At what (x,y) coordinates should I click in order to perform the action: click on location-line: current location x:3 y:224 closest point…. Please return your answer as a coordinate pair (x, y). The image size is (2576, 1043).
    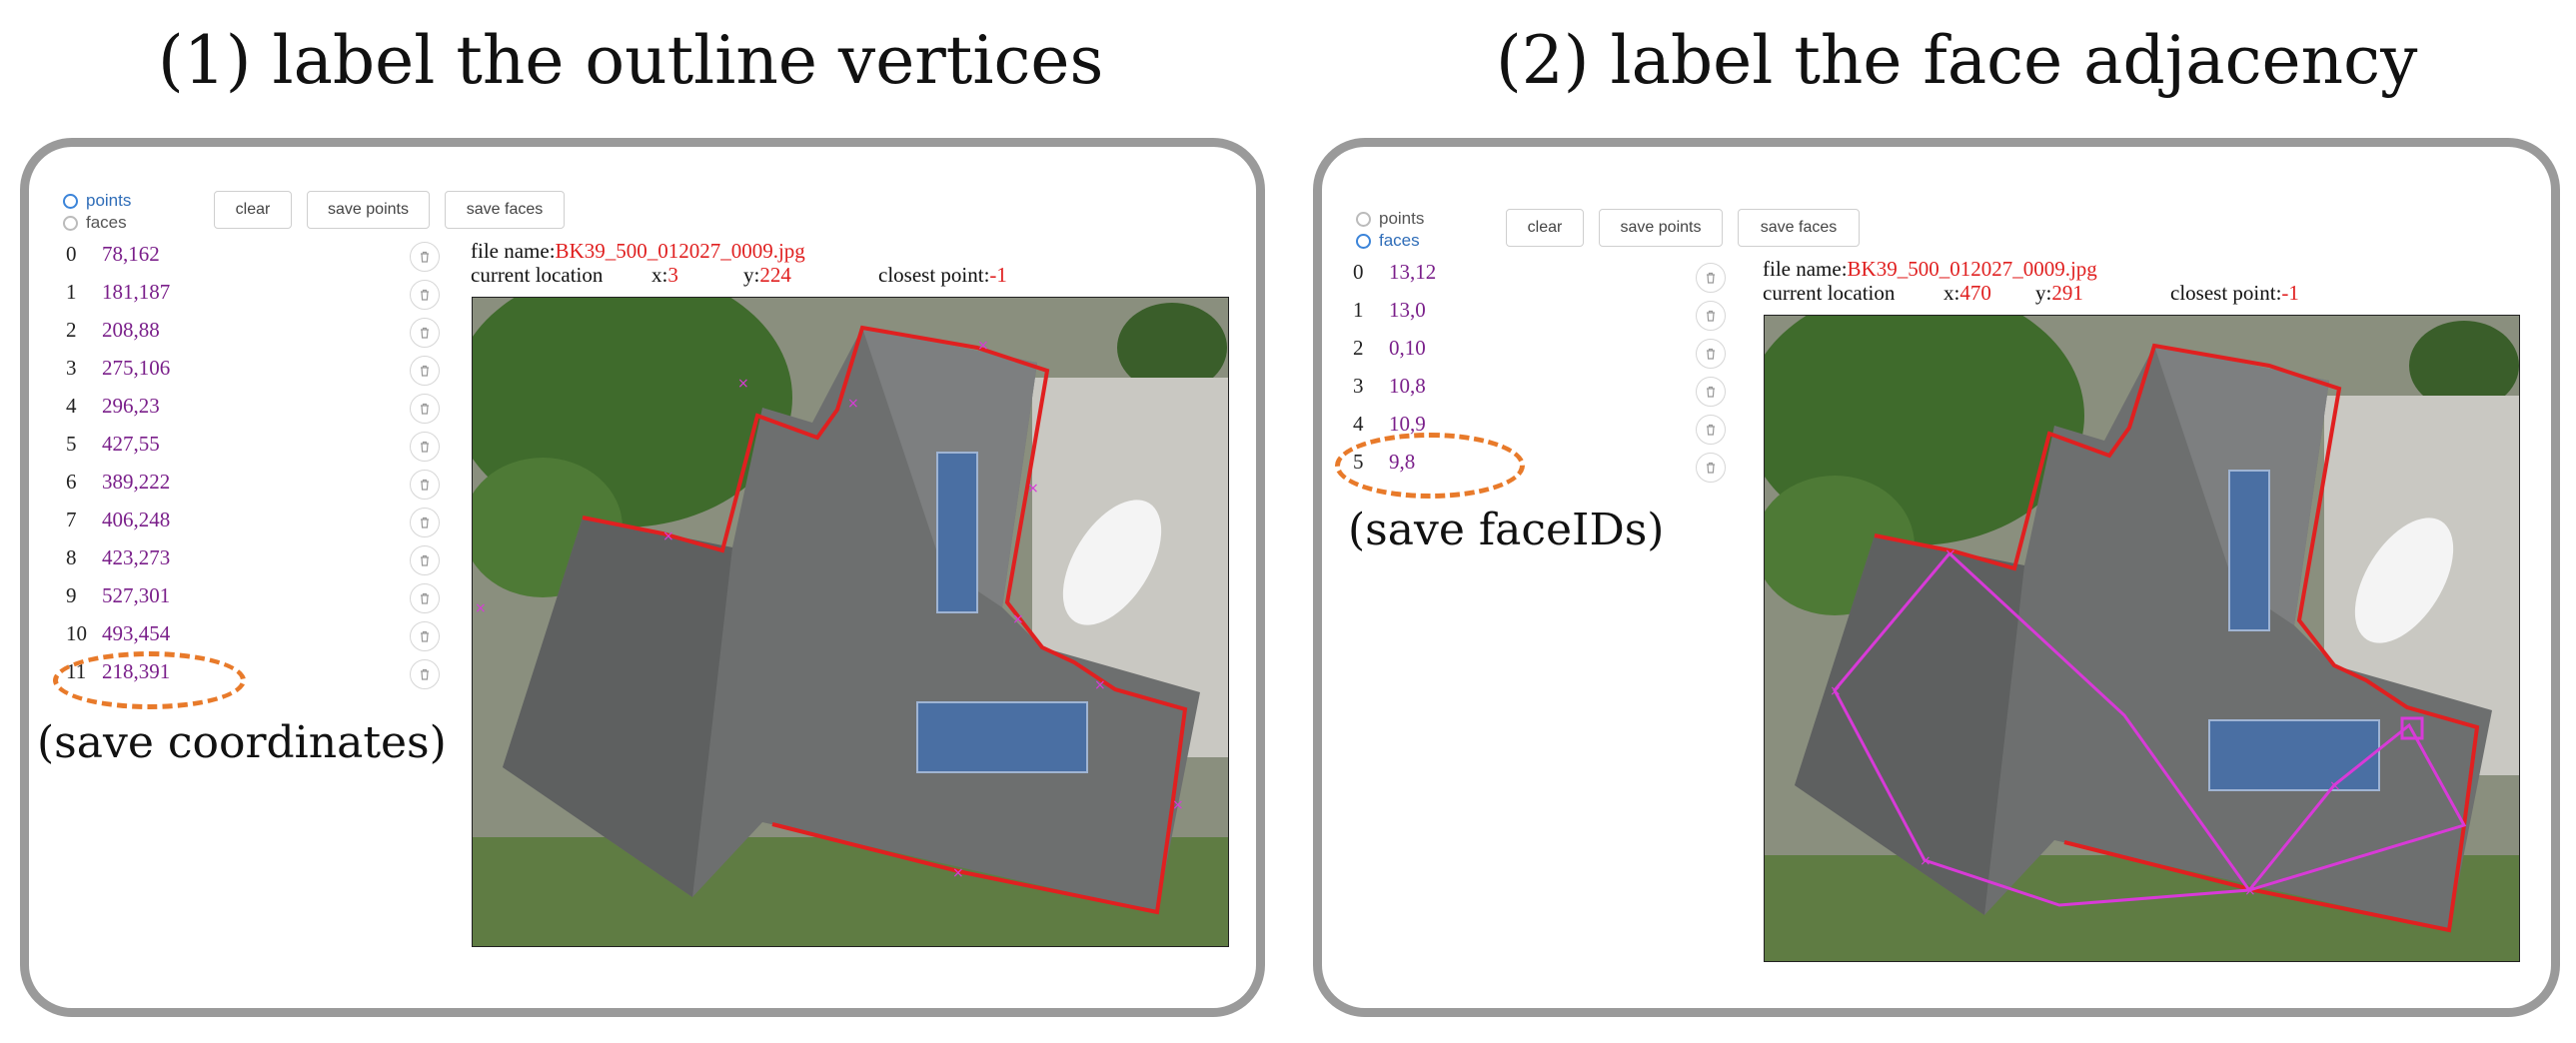
    Looking at the image, I should click on (739, 275).